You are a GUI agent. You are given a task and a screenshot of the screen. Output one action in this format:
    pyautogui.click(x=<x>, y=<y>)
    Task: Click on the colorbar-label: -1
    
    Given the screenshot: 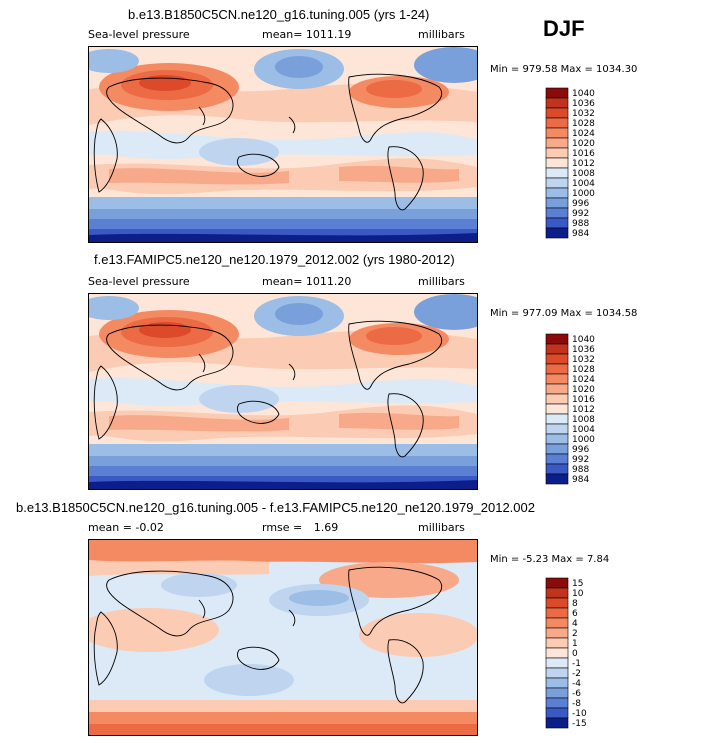 What is the action you would take?
    pyautogui.click(x=576, y=664)
    